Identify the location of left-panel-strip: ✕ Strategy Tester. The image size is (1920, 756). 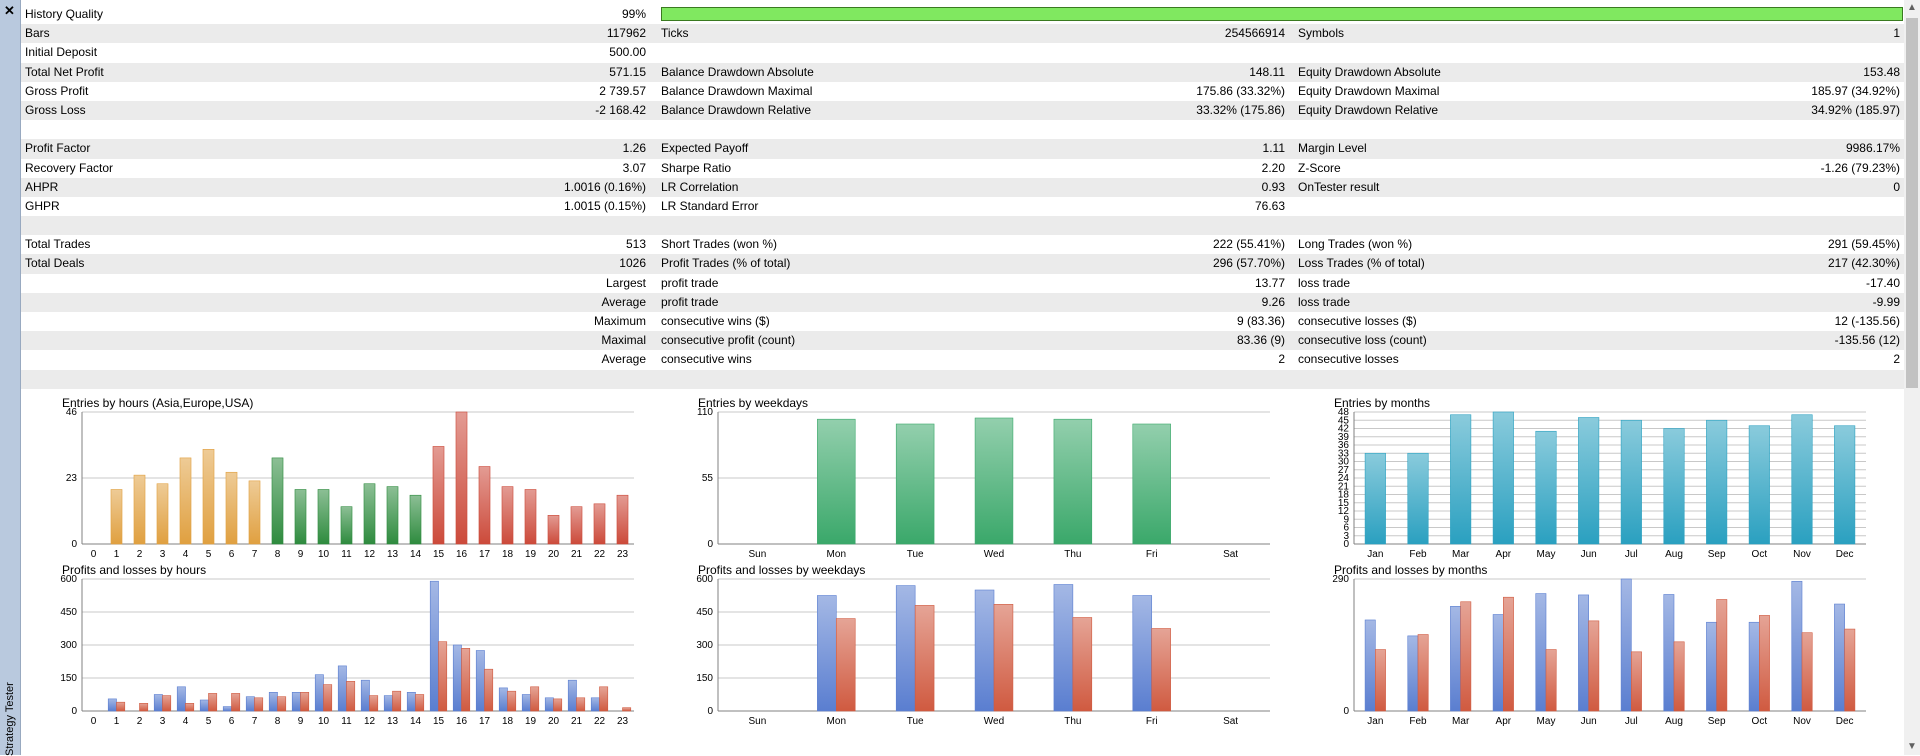
(10, 378).